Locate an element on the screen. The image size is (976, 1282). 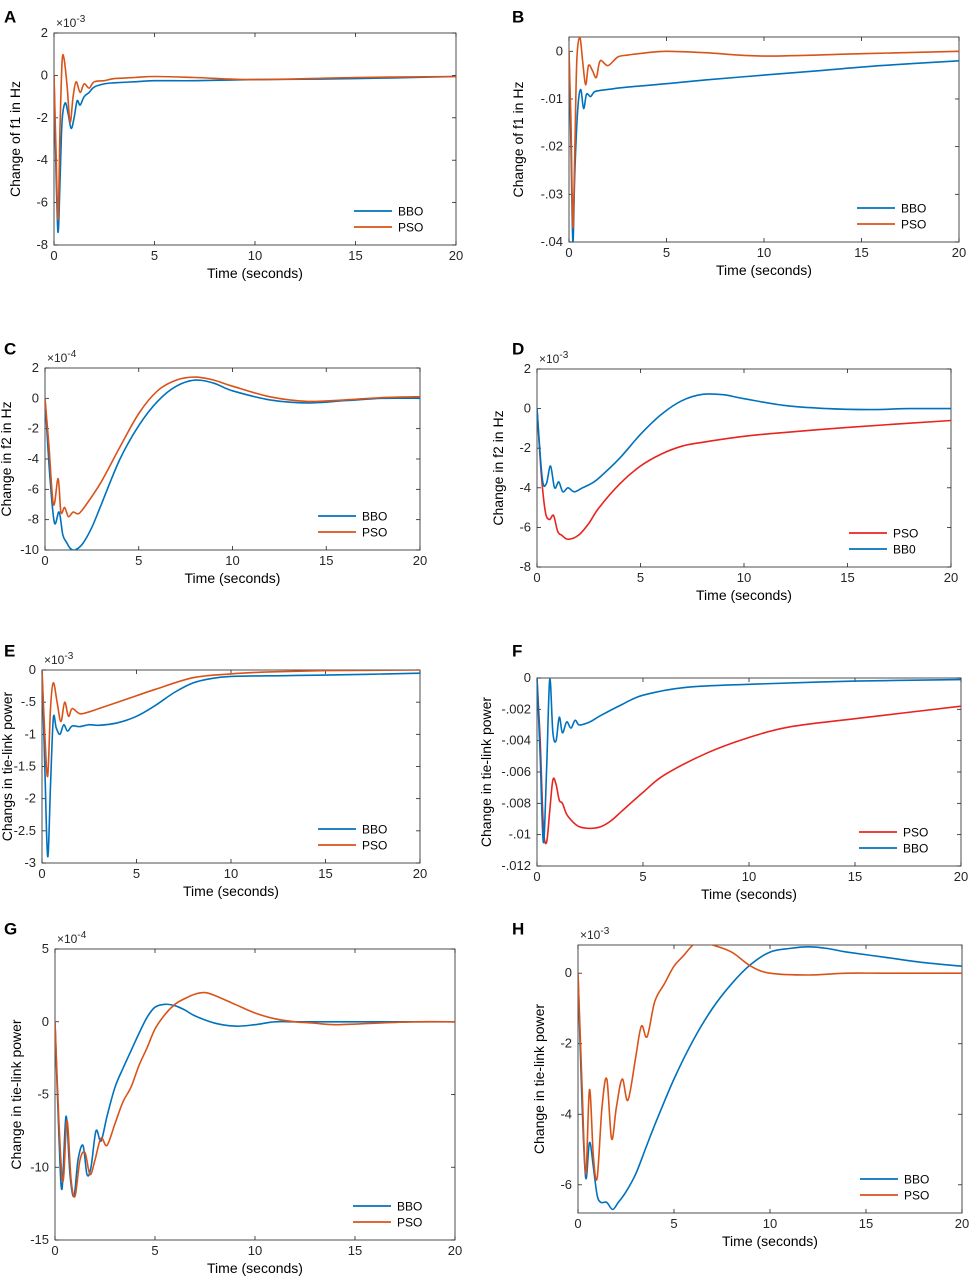
y-tick-label: -15 is located at coordinates (39, 1239).